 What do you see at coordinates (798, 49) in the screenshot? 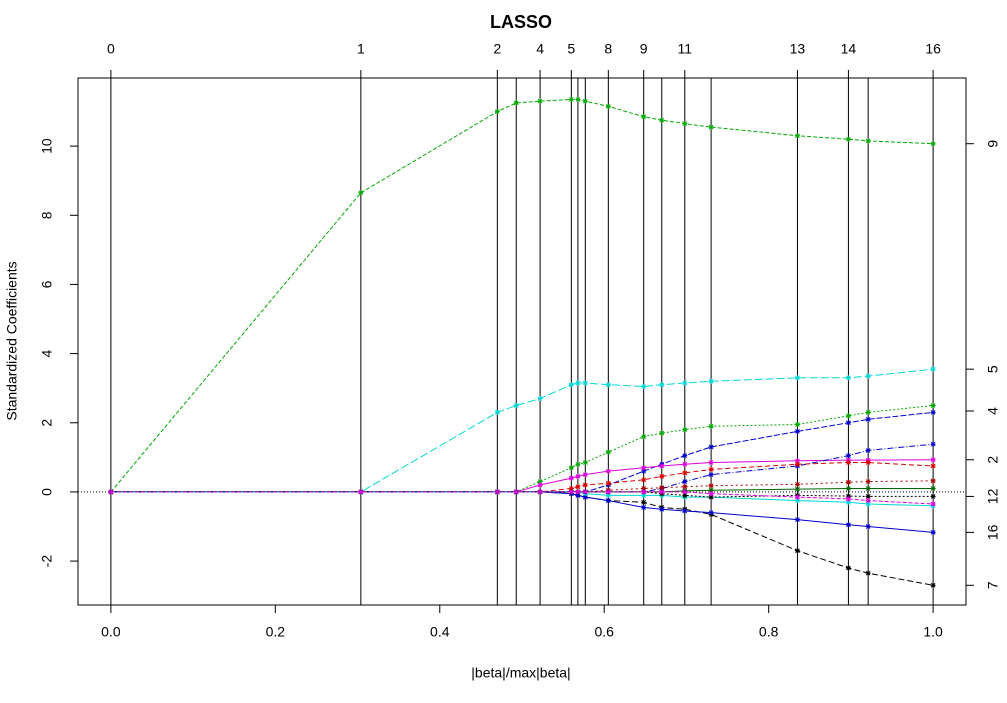
I see `x2-tick-label: 13` at bounding box center [798, 49].